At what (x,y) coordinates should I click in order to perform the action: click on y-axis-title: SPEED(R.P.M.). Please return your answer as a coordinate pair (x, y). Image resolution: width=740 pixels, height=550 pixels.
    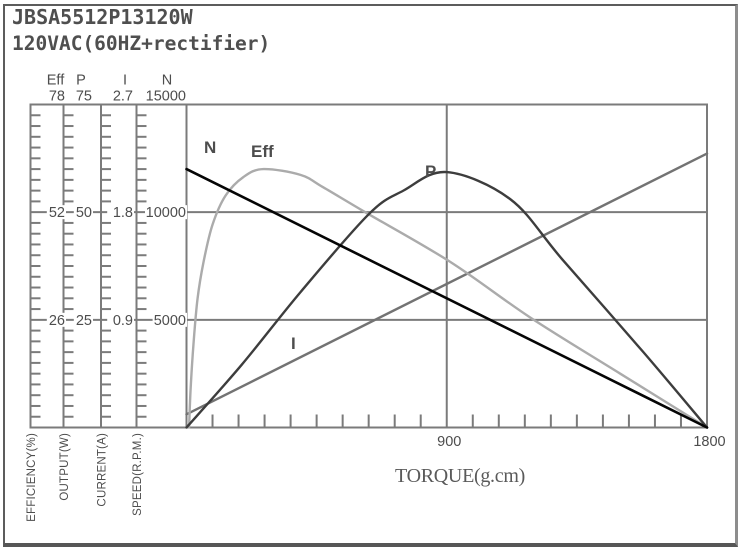
    Looking at the image, I should click on (138, 474).